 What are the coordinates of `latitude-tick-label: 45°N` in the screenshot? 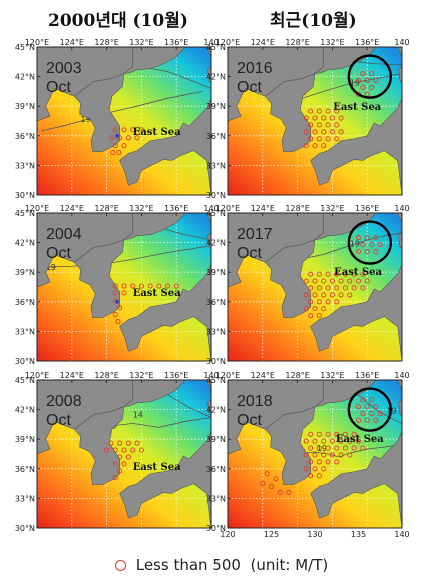 It's located at (216, 380).